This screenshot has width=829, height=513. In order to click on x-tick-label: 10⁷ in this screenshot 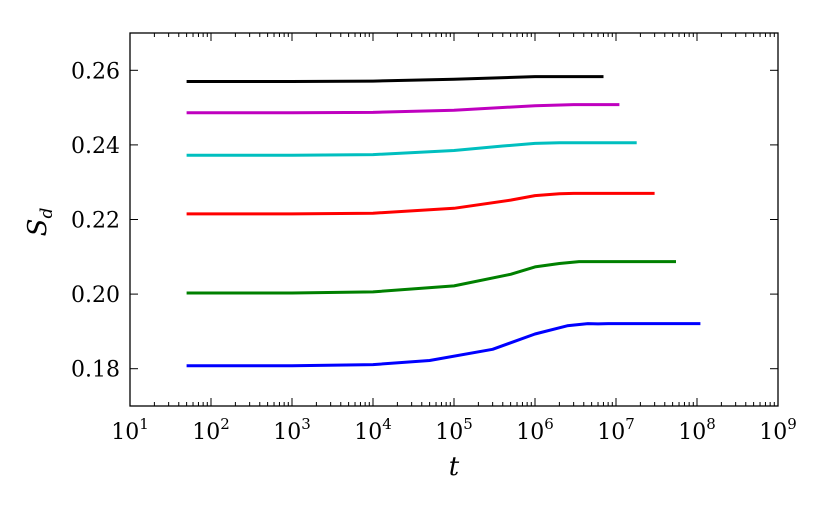, I will do `click(616, 430)`.